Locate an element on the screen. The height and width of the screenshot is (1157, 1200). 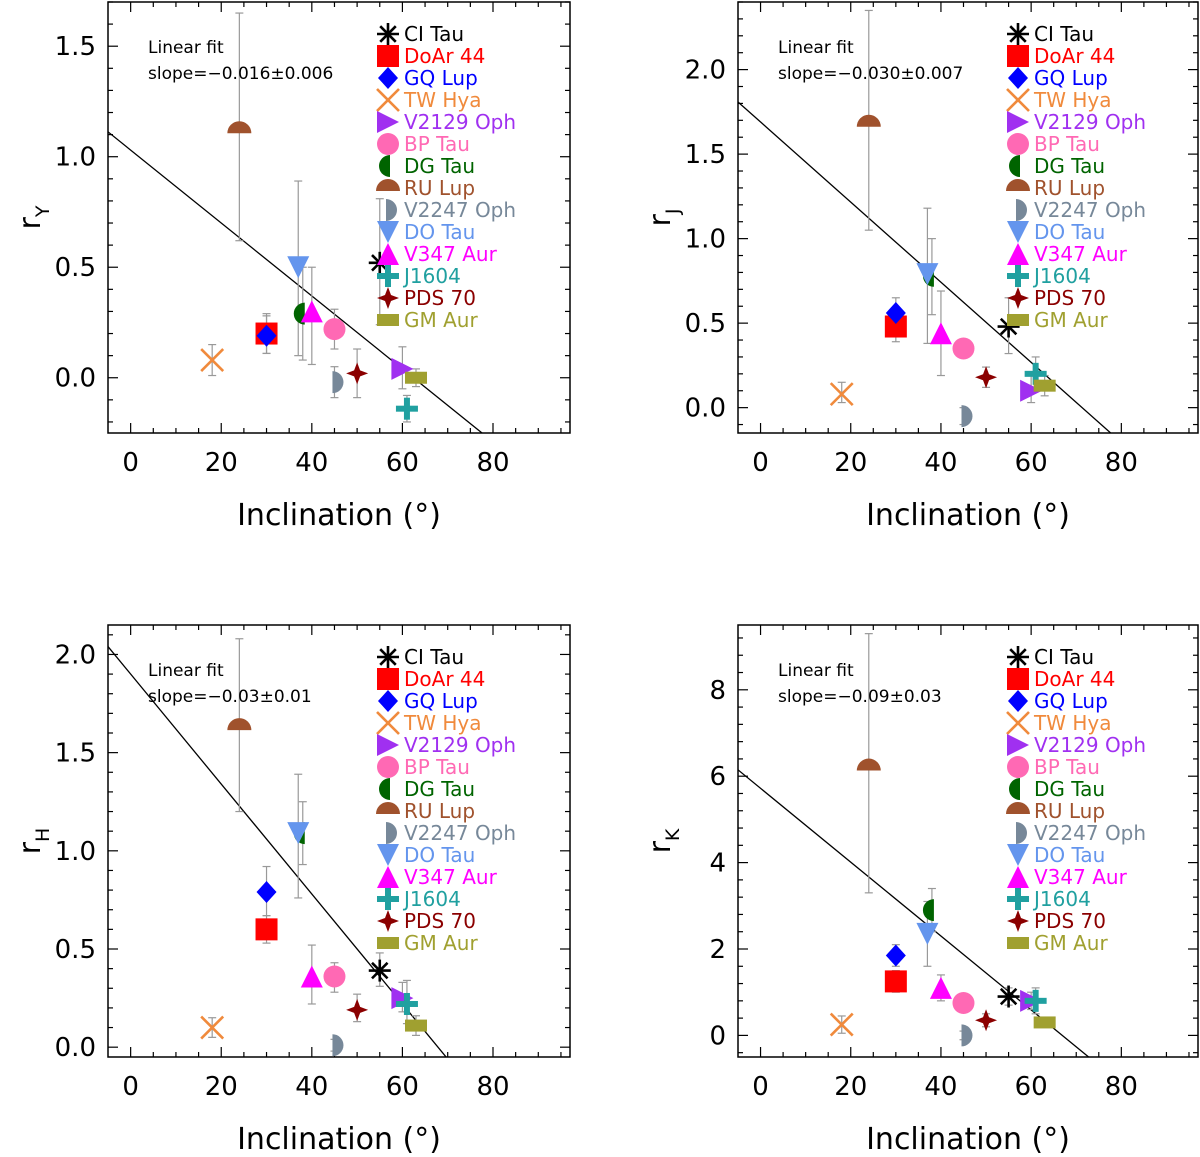
plot-frame is located at coordinates (339, 841).